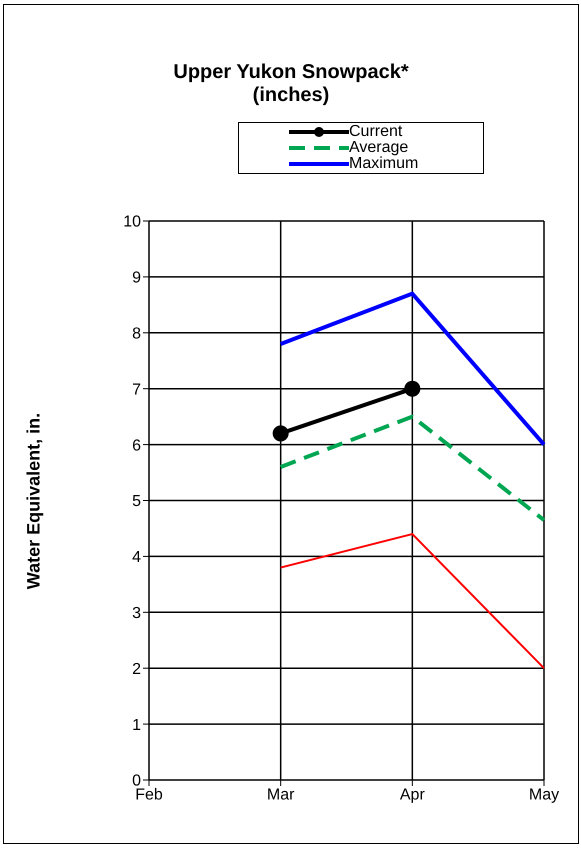  Describe the element at coordinates (137, 725) in the screenshot. I see `y-tick-label: 1` at that location.